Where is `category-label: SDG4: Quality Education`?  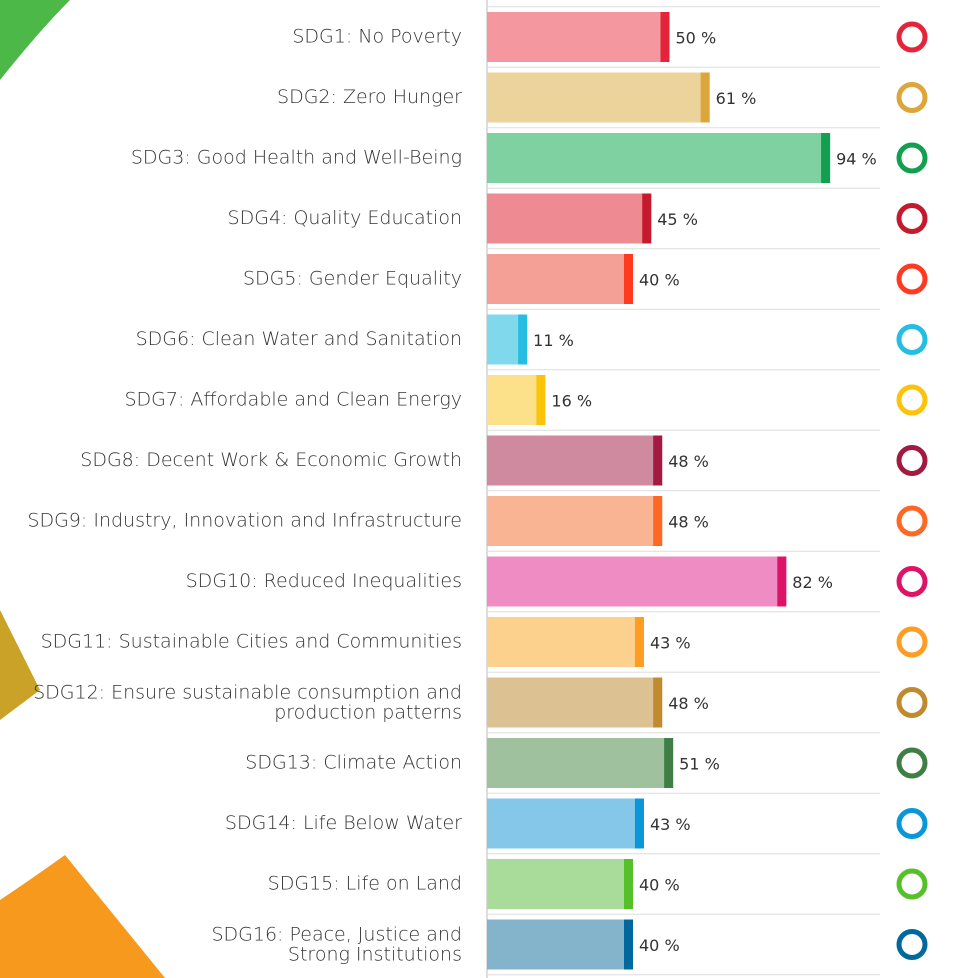 category-label: SDG4: Quality Education is located at coordinates (345, 218).